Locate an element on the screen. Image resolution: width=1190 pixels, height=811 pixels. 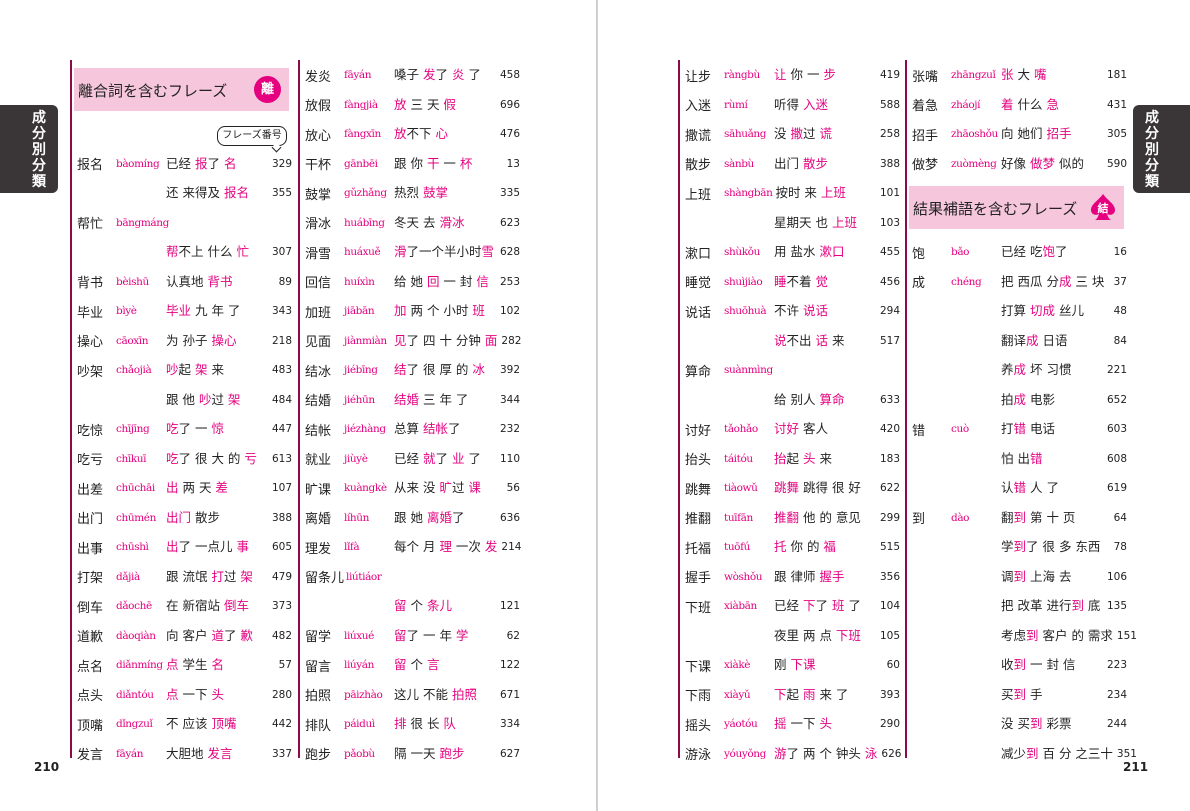
entry-row: 倒车 dǎochē 在 新宿站 倒车 373 is located at coordinates (183, 607).